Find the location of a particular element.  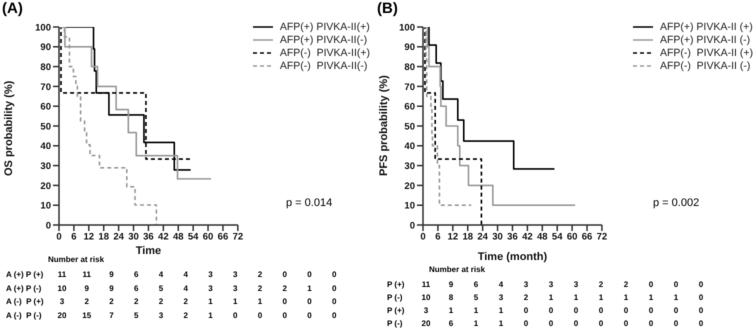

legend-label: AFP(-) PIVKA-II(+) is located at coordinates (325, 52).